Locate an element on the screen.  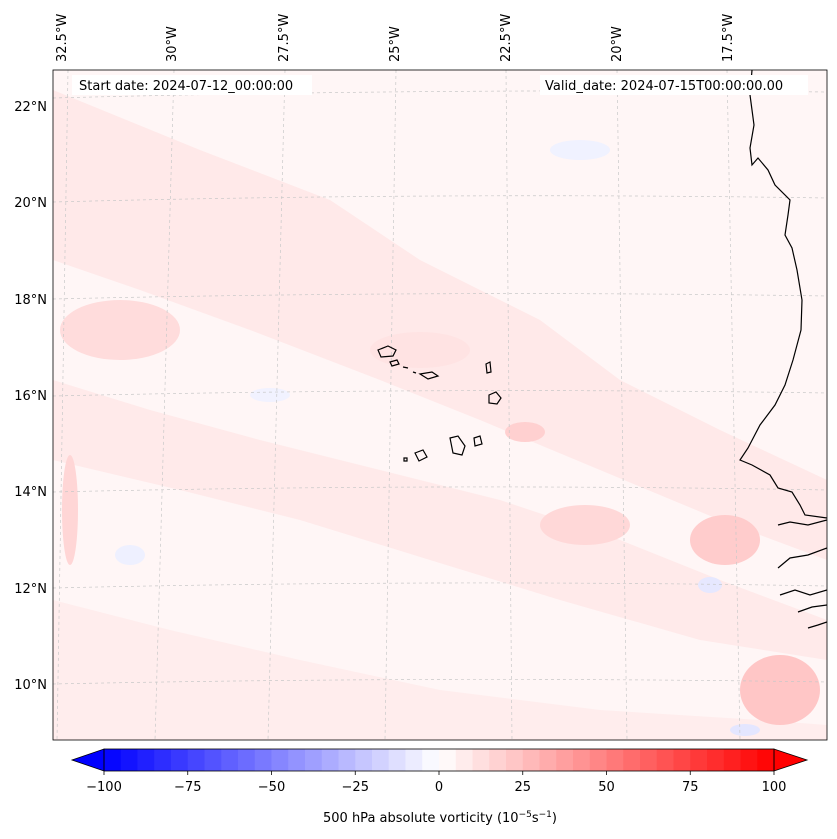
lon-label: 32.5°W is located at coordinates (62, 38).